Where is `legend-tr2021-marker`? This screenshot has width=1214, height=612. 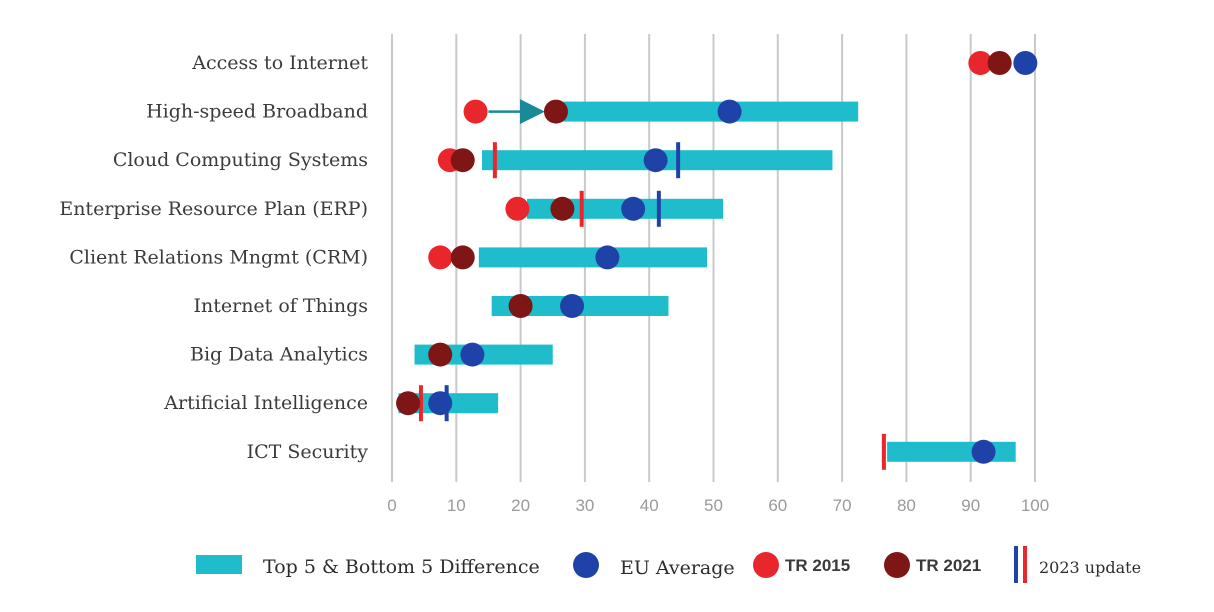
legend-tr2021-marker is located at coordinates (897, 565).